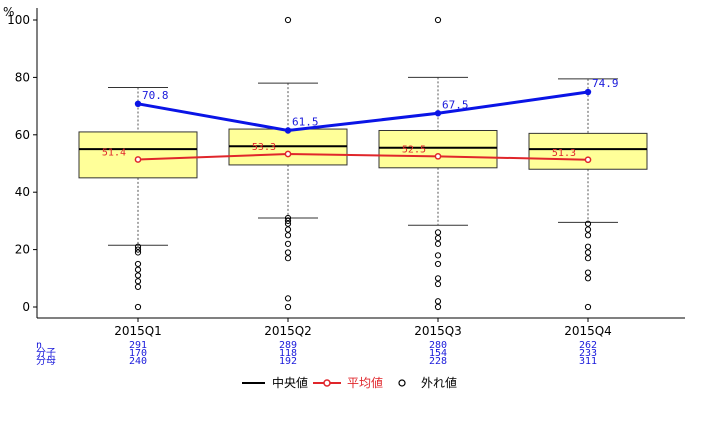 This screenshot has width=720, height=426. I want to click on mean-data-label: 52.5, so click(414, 149).